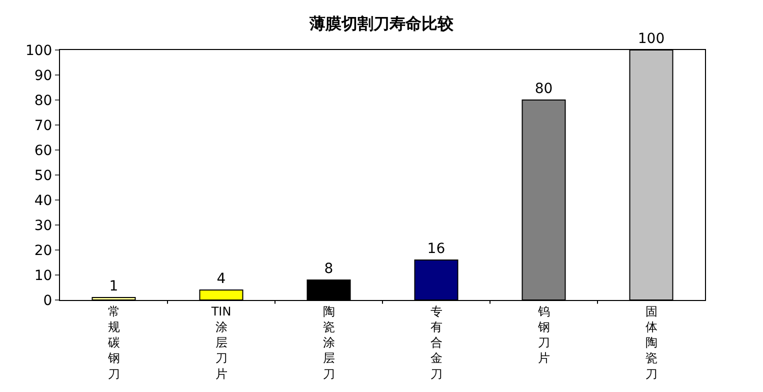 Image resolution: width=763 pixels, height=392 pixels. What do you see at coordinates (43, 250) in the screenshot?
I see `y-tick-label: 20` at bounding box center [43, 250].